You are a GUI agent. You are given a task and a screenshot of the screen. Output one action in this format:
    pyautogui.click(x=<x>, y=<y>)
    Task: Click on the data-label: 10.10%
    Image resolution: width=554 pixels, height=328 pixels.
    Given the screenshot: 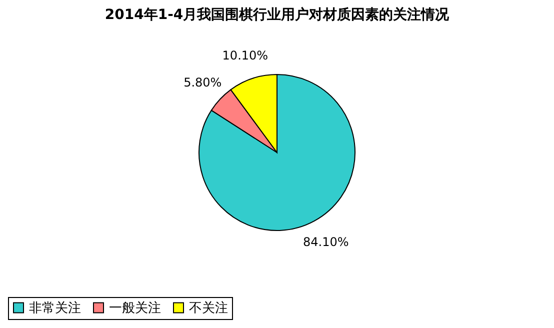 What is the action you would take?
    pyautogui.click(x=245, y=55)
    